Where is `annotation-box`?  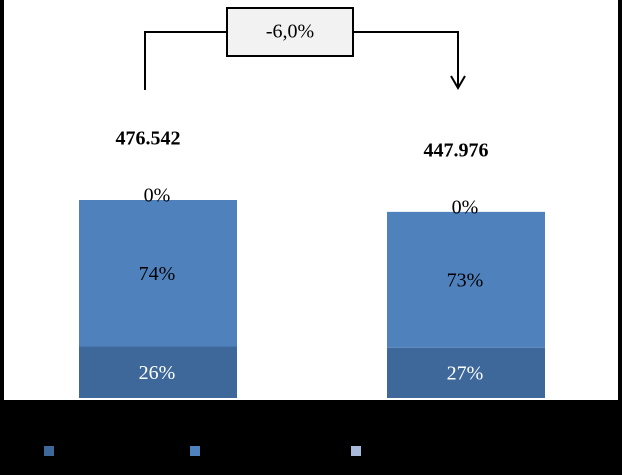 annotation-box is located at coordinates (290, 32).